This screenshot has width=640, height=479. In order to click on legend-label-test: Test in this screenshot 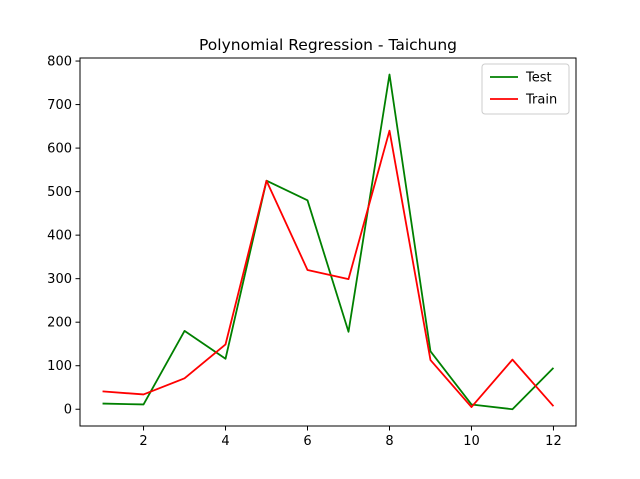, I will do `click(538, 78)`.